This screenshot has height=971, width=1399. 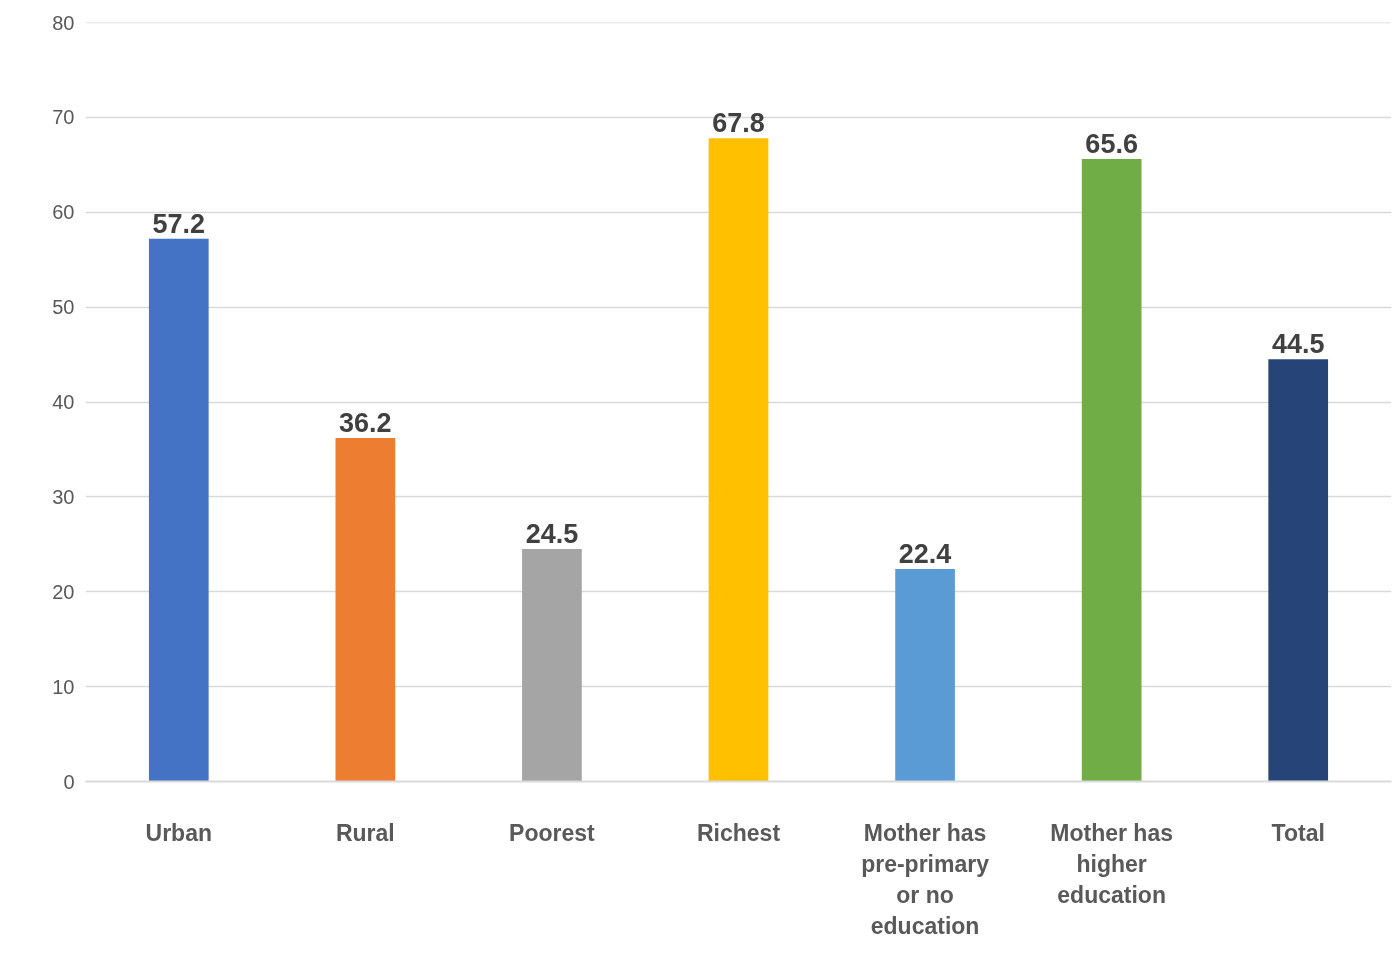 I want to click on data-label: 44.5, so click(x=1298, y=344).